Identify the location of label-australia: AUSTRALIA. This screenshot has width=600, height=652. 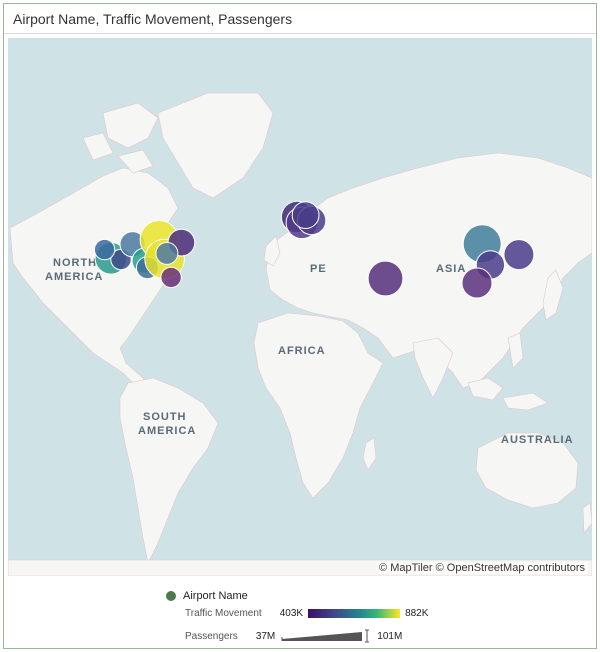
(537, 440).